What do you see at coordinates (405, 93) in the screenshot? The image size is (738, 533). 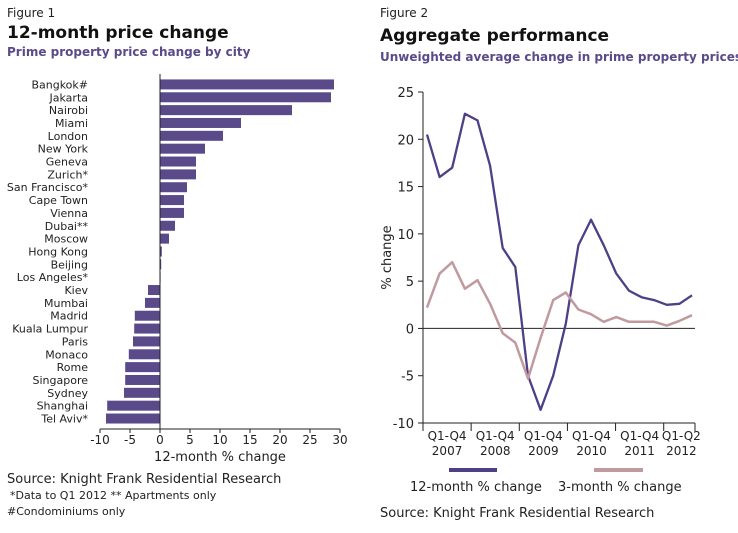 I see `y-tick-label: 25` at bounding box center [405, 93].